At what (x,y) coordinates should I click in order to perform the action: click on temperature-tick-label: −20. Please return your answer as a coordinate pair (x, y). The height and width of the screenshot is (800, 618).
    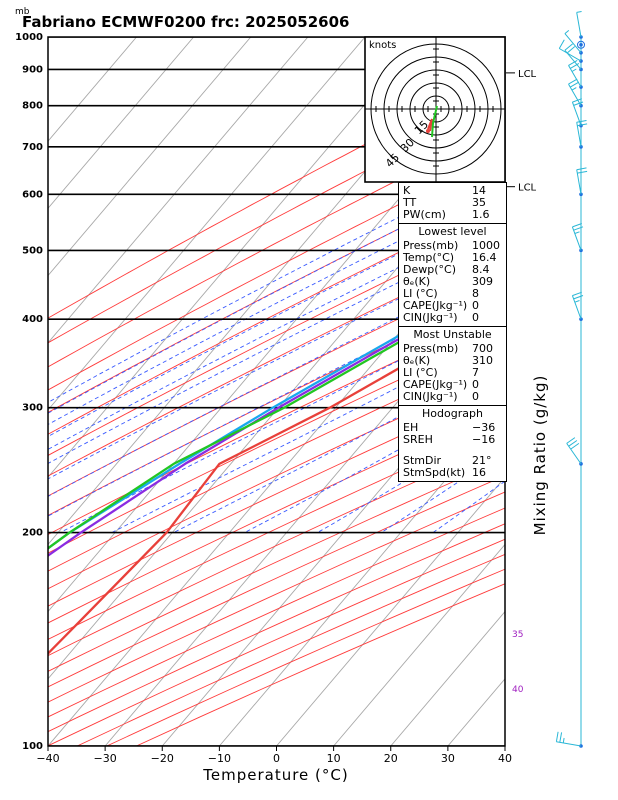
    Looking at the image, I should click on (162, 758).